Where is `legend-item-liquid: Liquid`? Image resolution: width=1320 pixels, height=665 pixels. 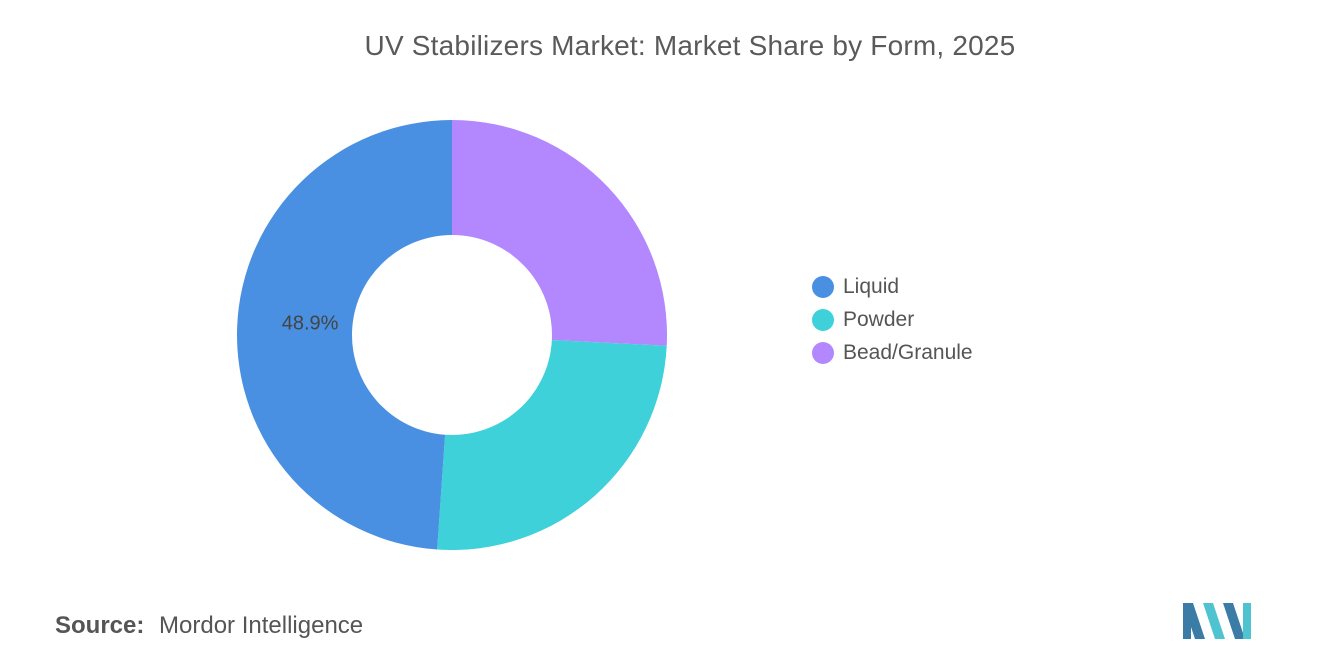
legend-item-liquid: Liquid is located at coordinates (892, 286).